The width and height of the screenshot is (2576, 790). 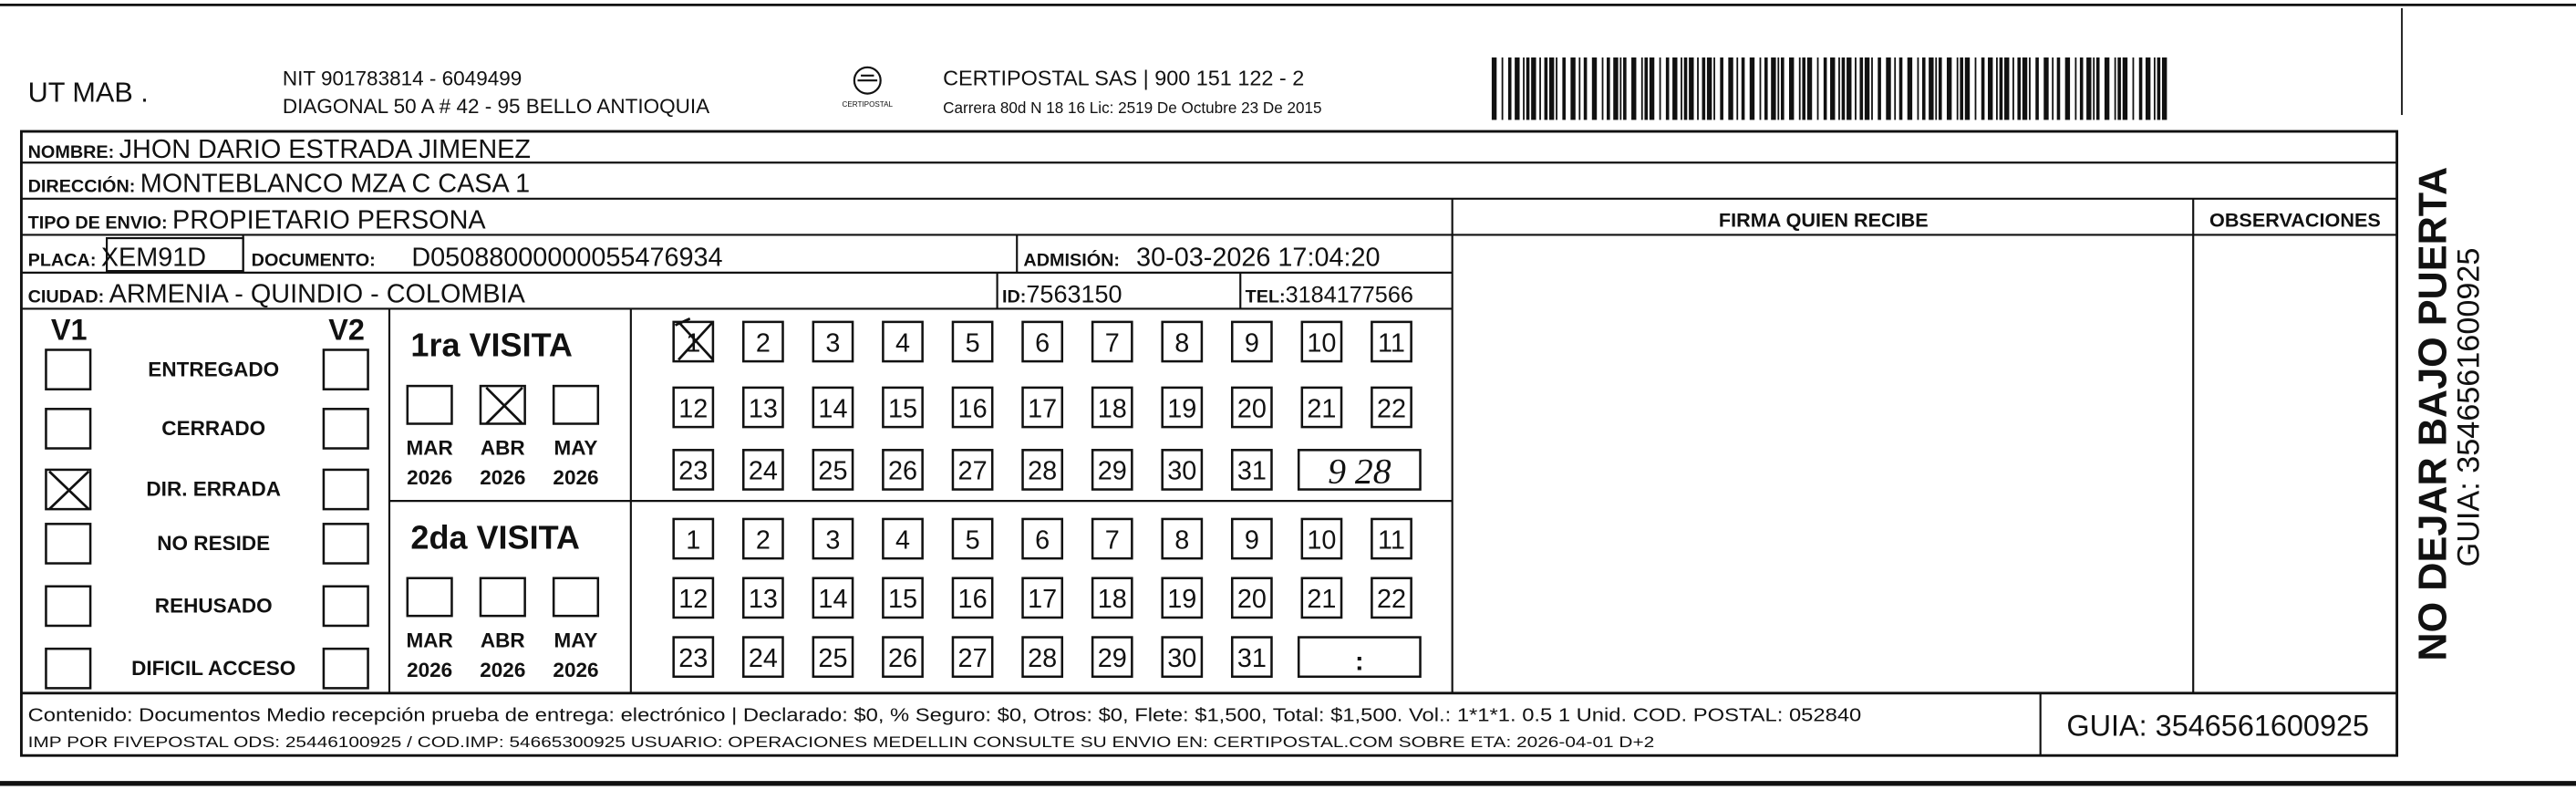 I want to click on id-value: 7563150, so click(x=1074, y=293).